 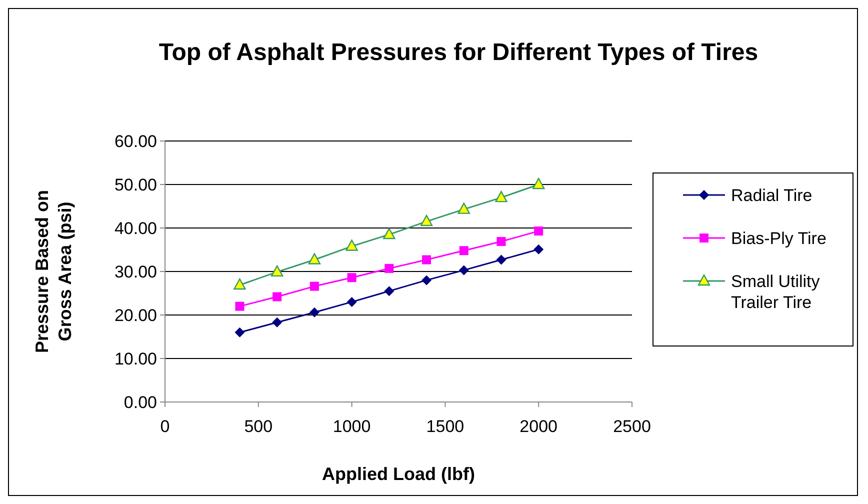 What do you see at coordinates (135, 359) in the screenshot?
I see `y-tick-label: 10.00` at bounding box center [135, 359].